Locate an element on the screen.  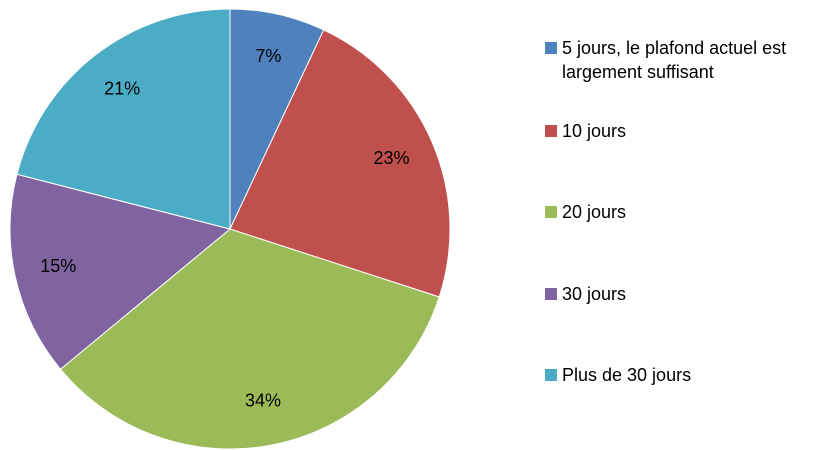
data-label: 21% is located at coordinates (122, 89).